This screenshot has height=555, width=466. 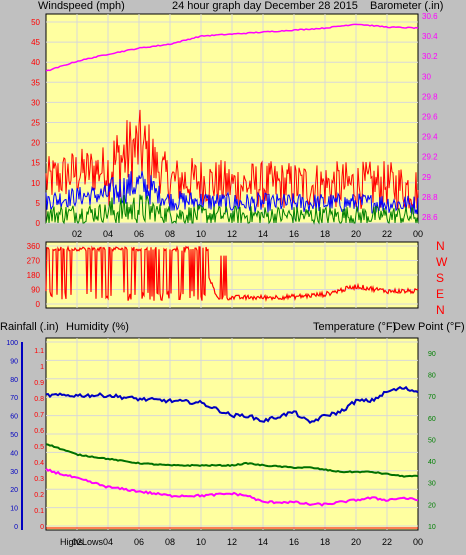 I want to click on temperature-tick-label: 40, so click(x=432, y=462).